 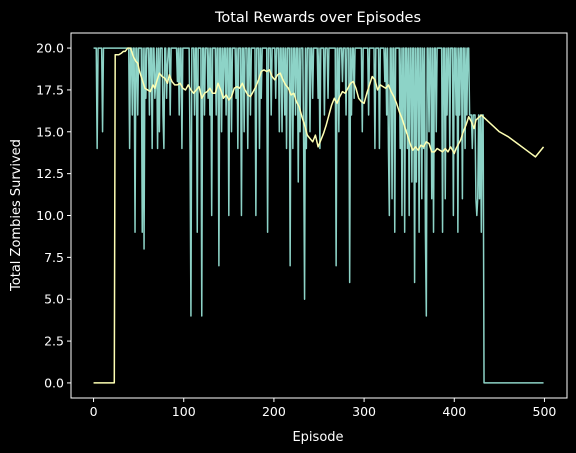 I want to click on y-tick-label: 2.5, so click(x=54, y=341).